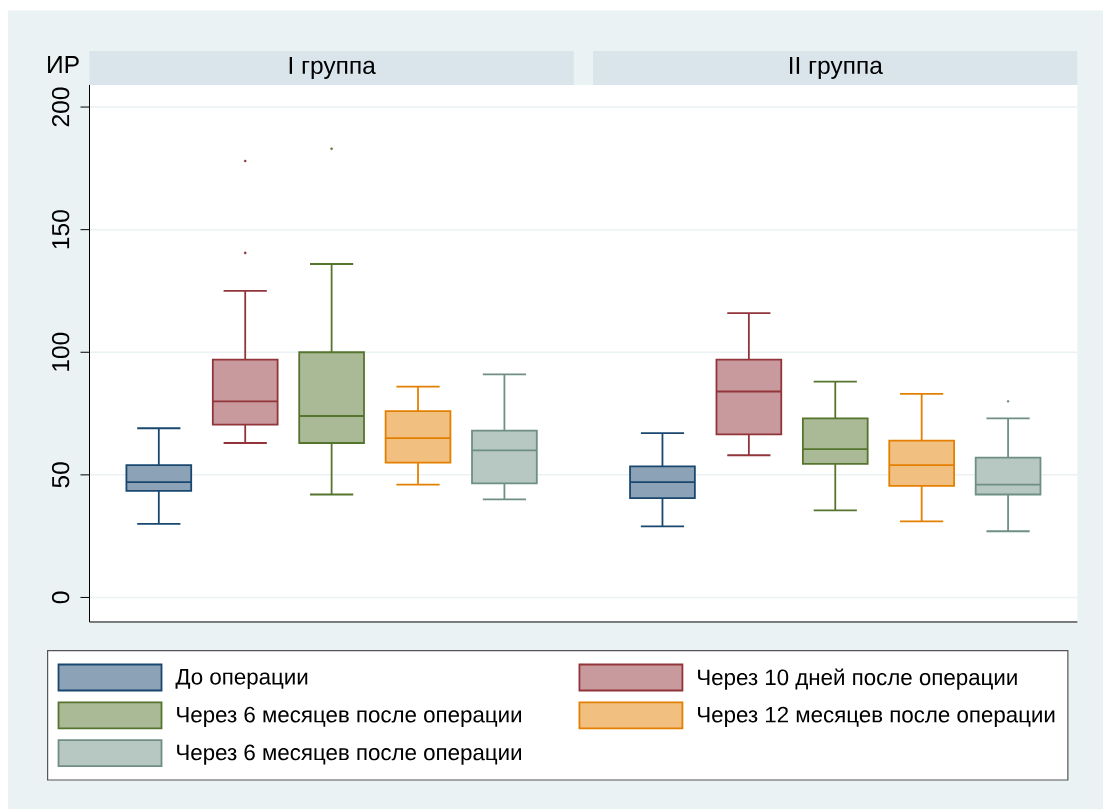 This screenshot has height=809, width=1103. I want to click on x-tick-label: I группа, so click(332, 68).